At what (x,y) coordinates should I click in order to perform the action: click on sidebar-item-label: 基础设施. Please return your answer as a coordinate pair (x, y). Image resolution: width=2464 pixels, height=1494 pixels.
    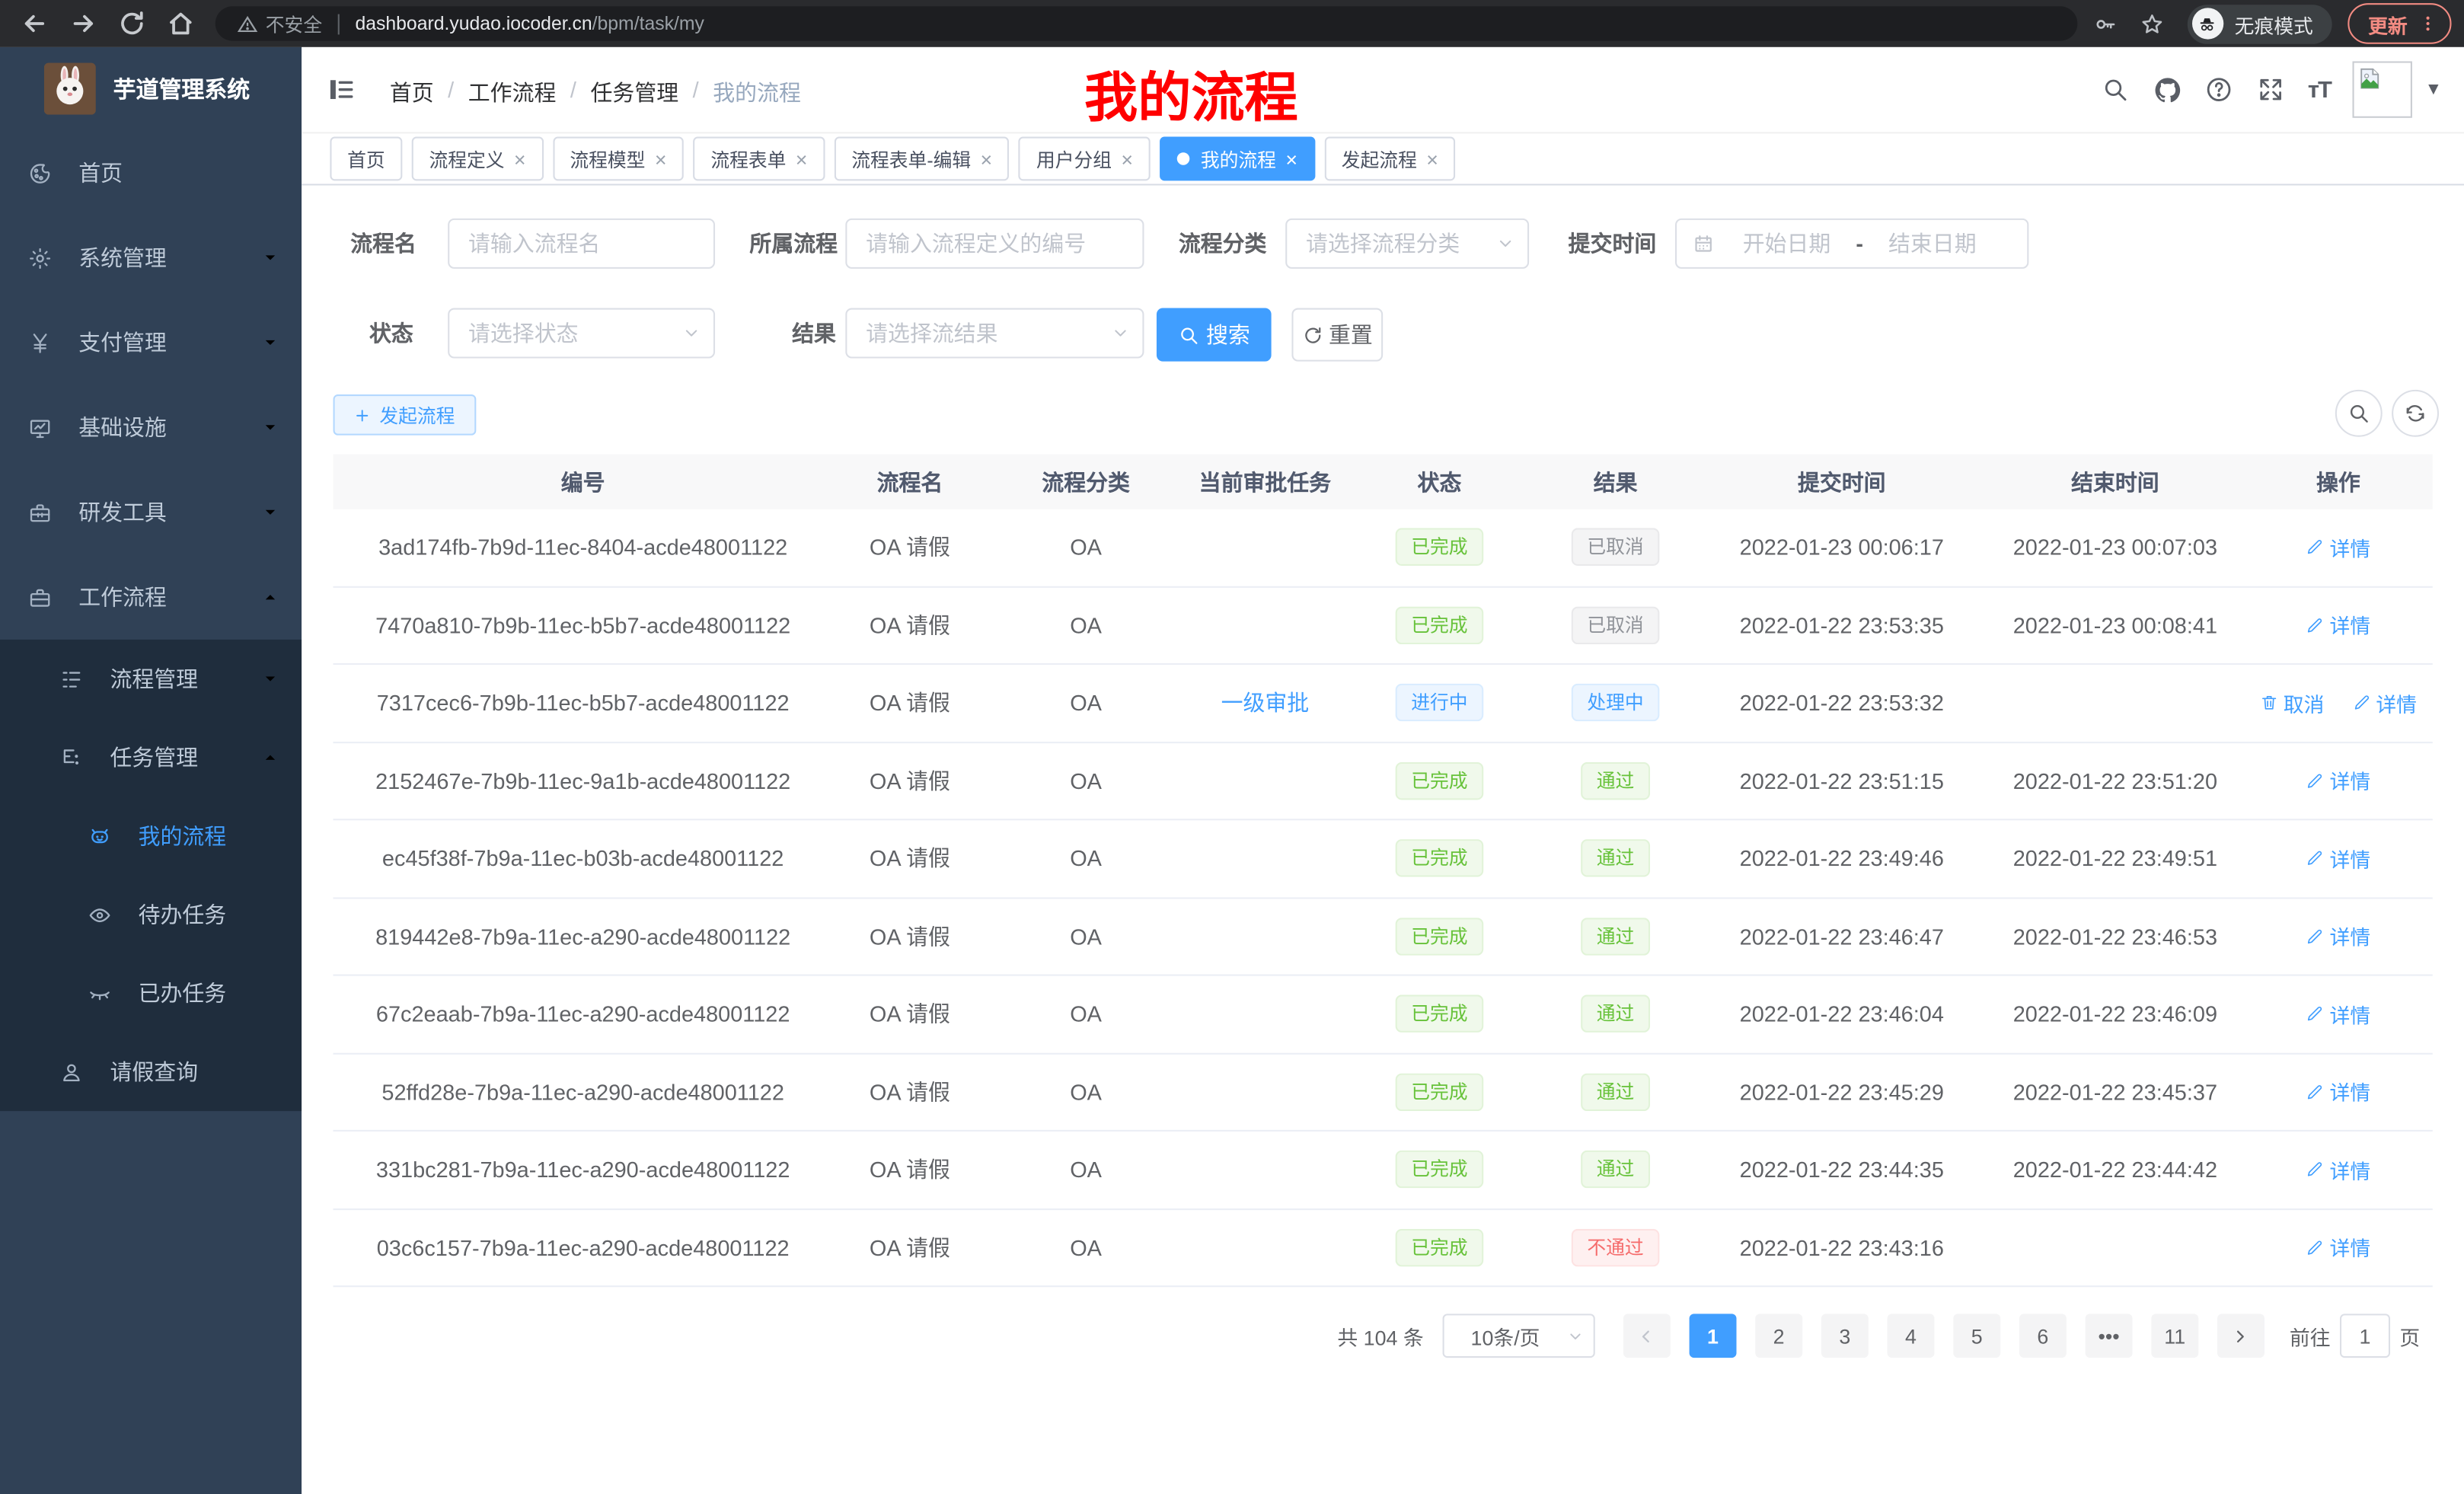
    Looking at the image, I should click on (122, 427).